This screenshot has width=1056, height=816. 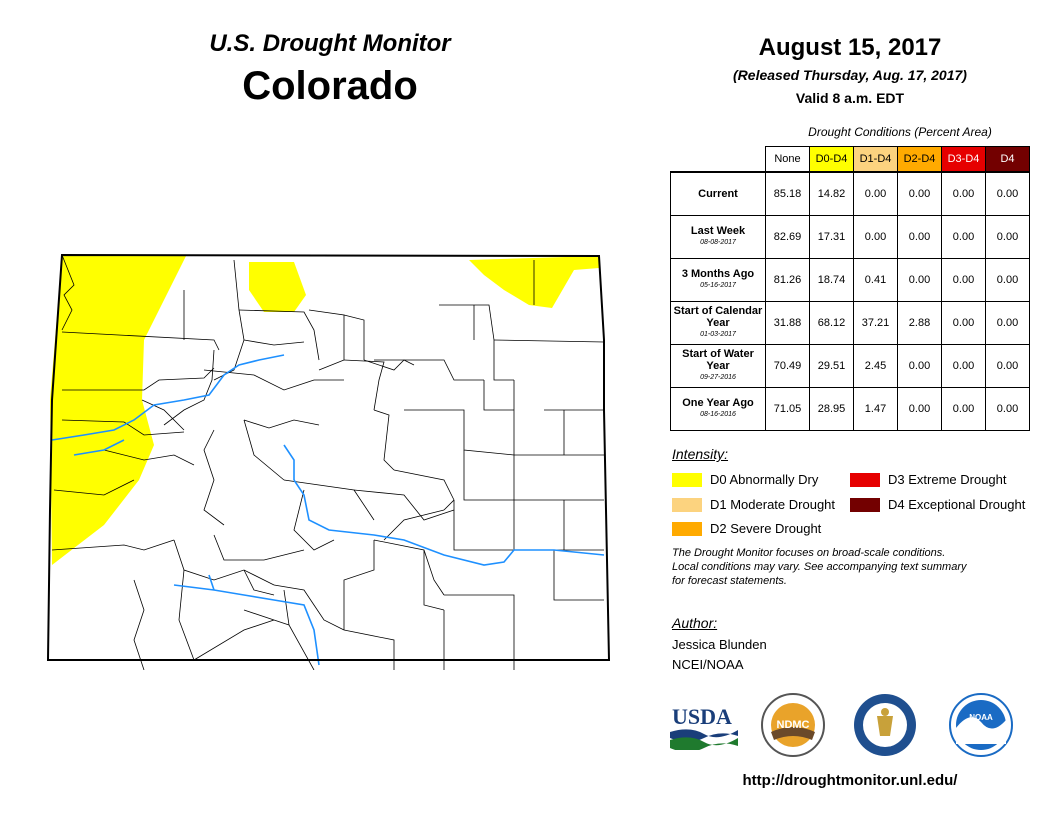 What do you see at coordinates (764, 479) in the screenshot?
I see `legend-label: D0 Abnormally Dry` at bounding box center [764, 479].